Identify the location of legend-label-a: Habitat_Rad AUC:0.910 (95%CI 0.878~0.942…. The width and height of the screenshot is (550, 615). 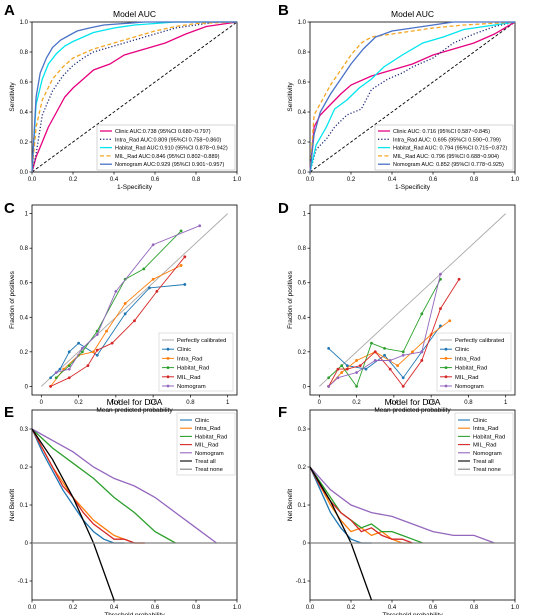
(171, 149).